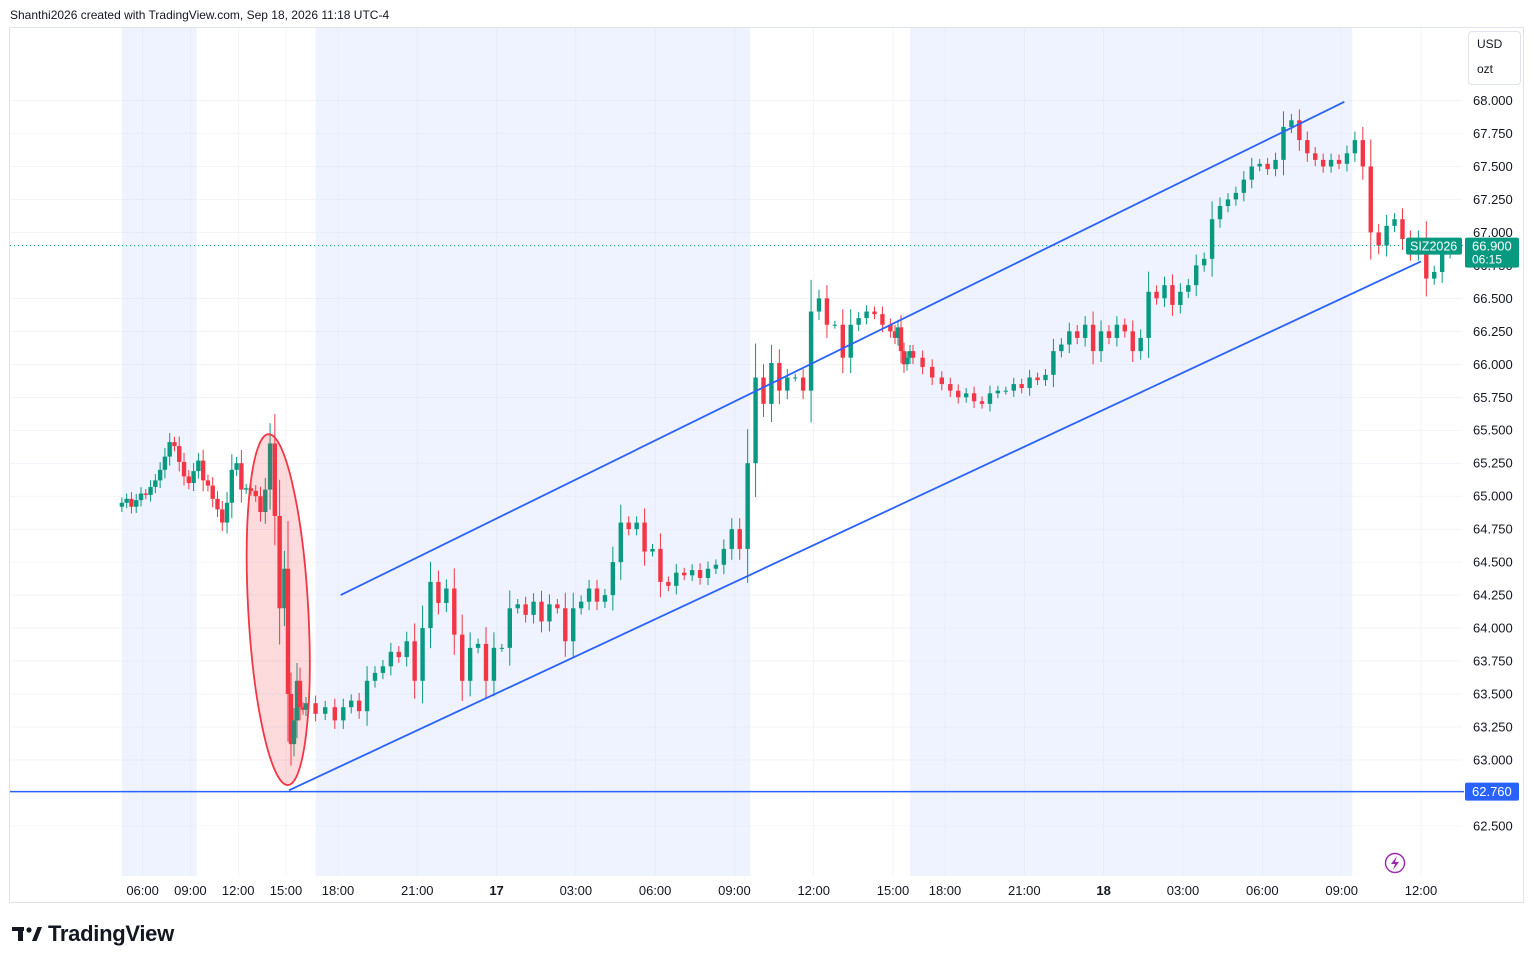  I want to click on y-tick-label: 64.750, so click(1493, 529).